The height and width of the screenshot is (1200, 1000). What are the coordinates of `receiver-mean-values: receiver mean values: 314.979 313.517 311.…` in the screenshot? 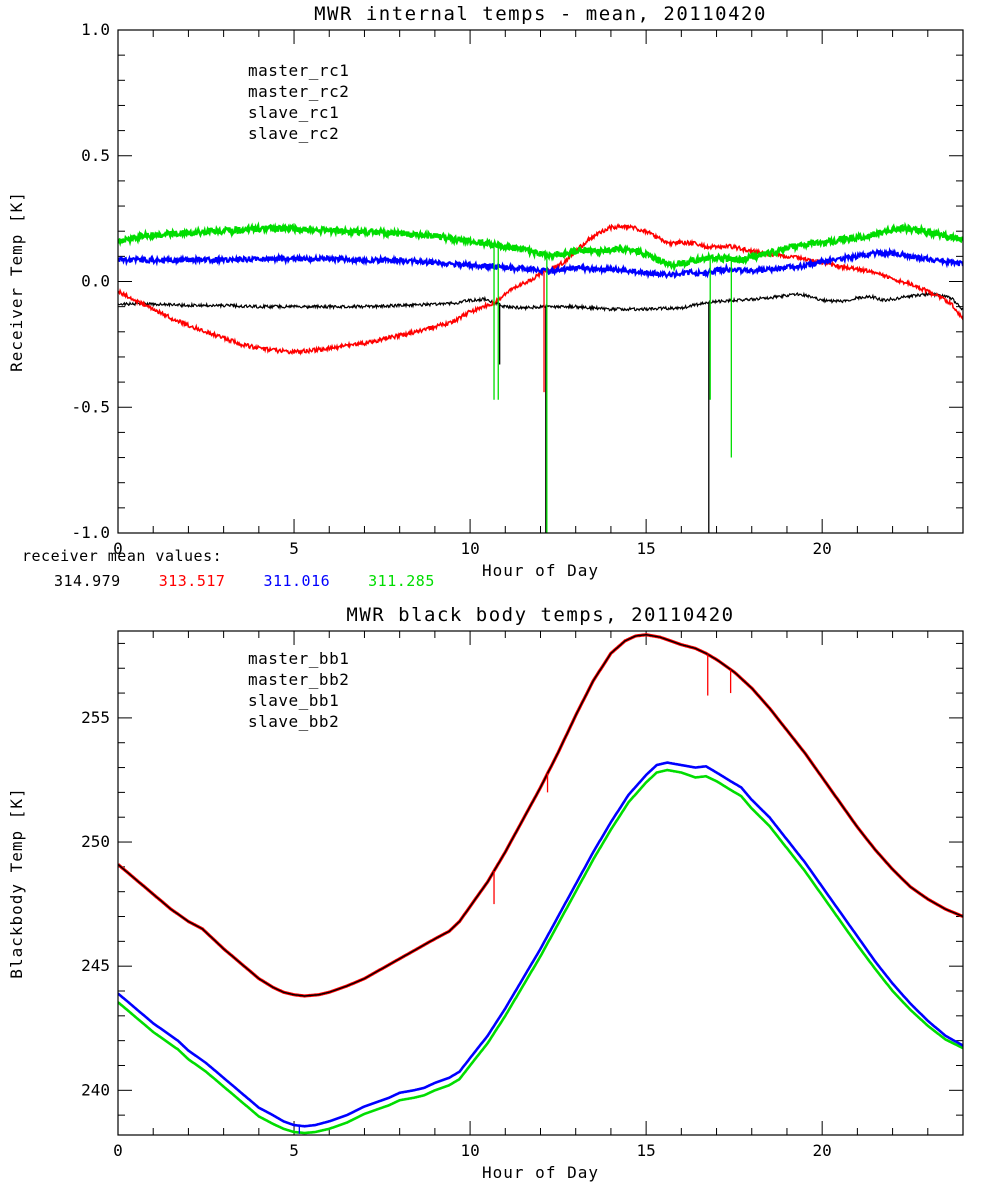 It's located at (247, 568).